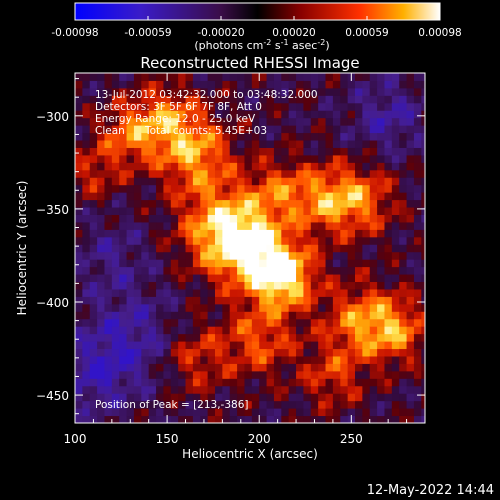  Describe the element at coordinates (147, 33) in the screenshot. I see `colorbar-tick-label: -0.00059` at that location.